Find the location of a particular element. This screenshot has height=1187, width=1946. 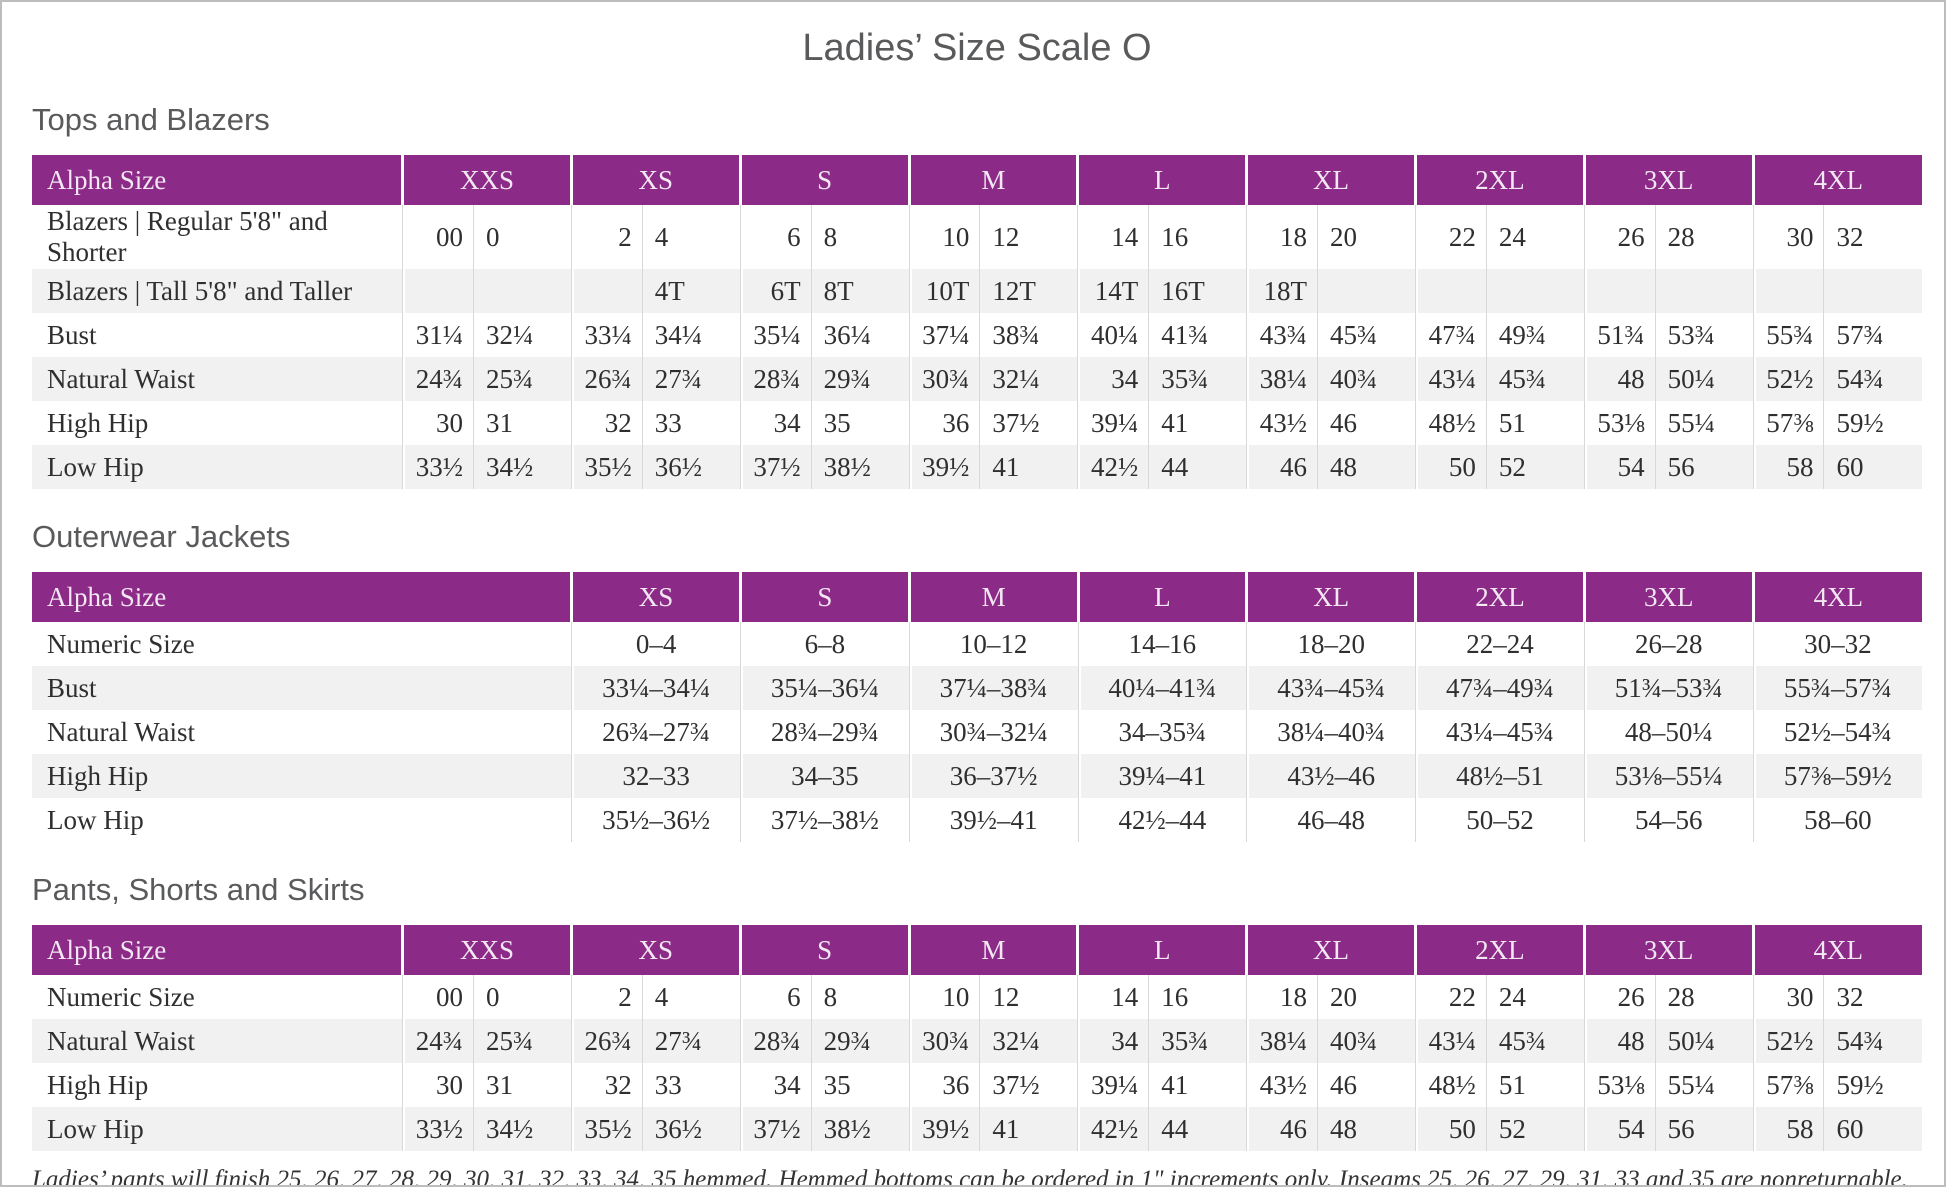

size-cell: 48½ is located at coordinates (1450, 423).